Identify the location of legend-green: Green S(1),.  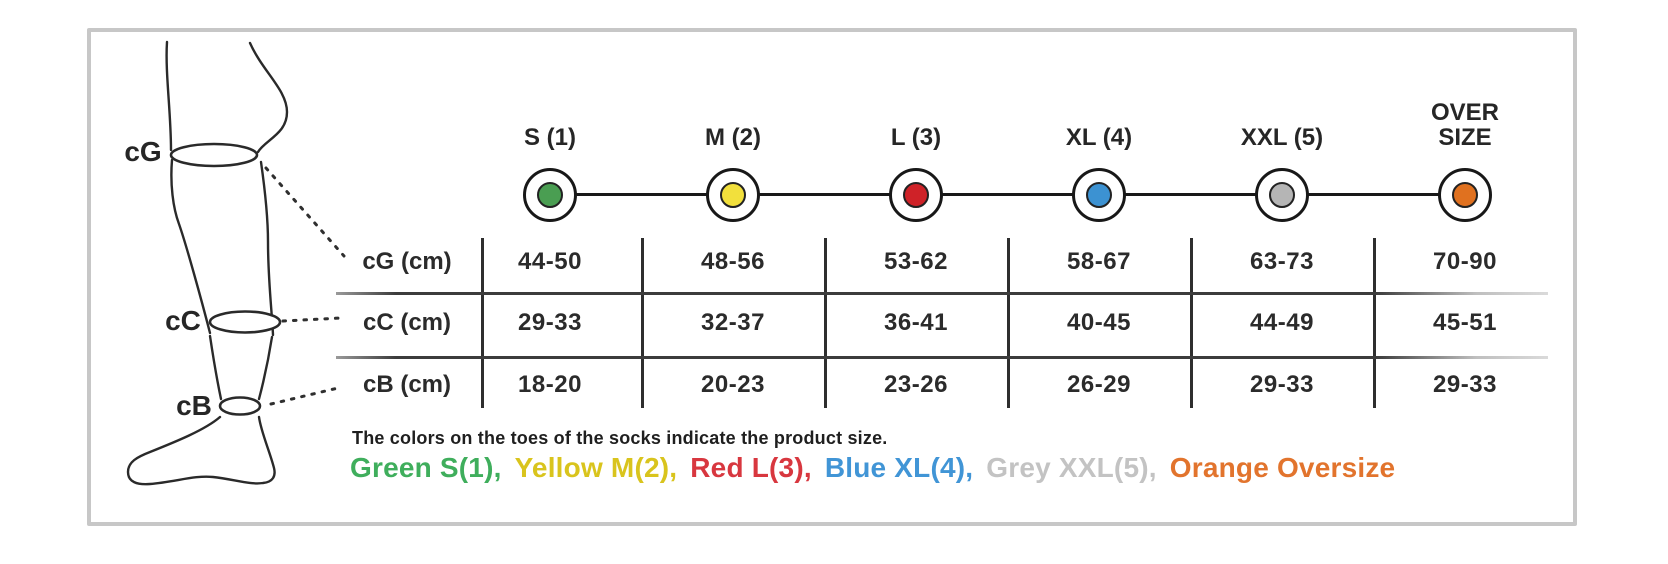
(426, 467).